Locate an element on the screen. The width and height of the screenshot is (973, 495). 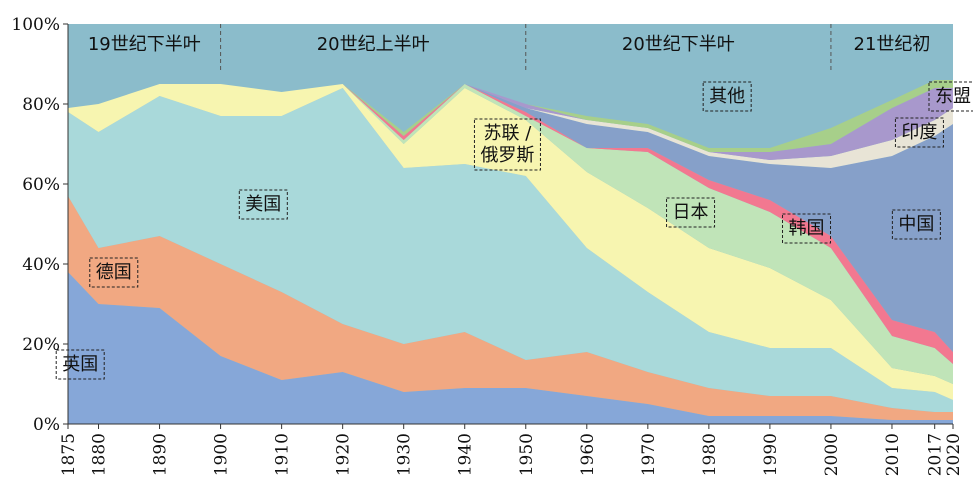
x-tick-label-4: 1910 is located at coordinates (283, 454).